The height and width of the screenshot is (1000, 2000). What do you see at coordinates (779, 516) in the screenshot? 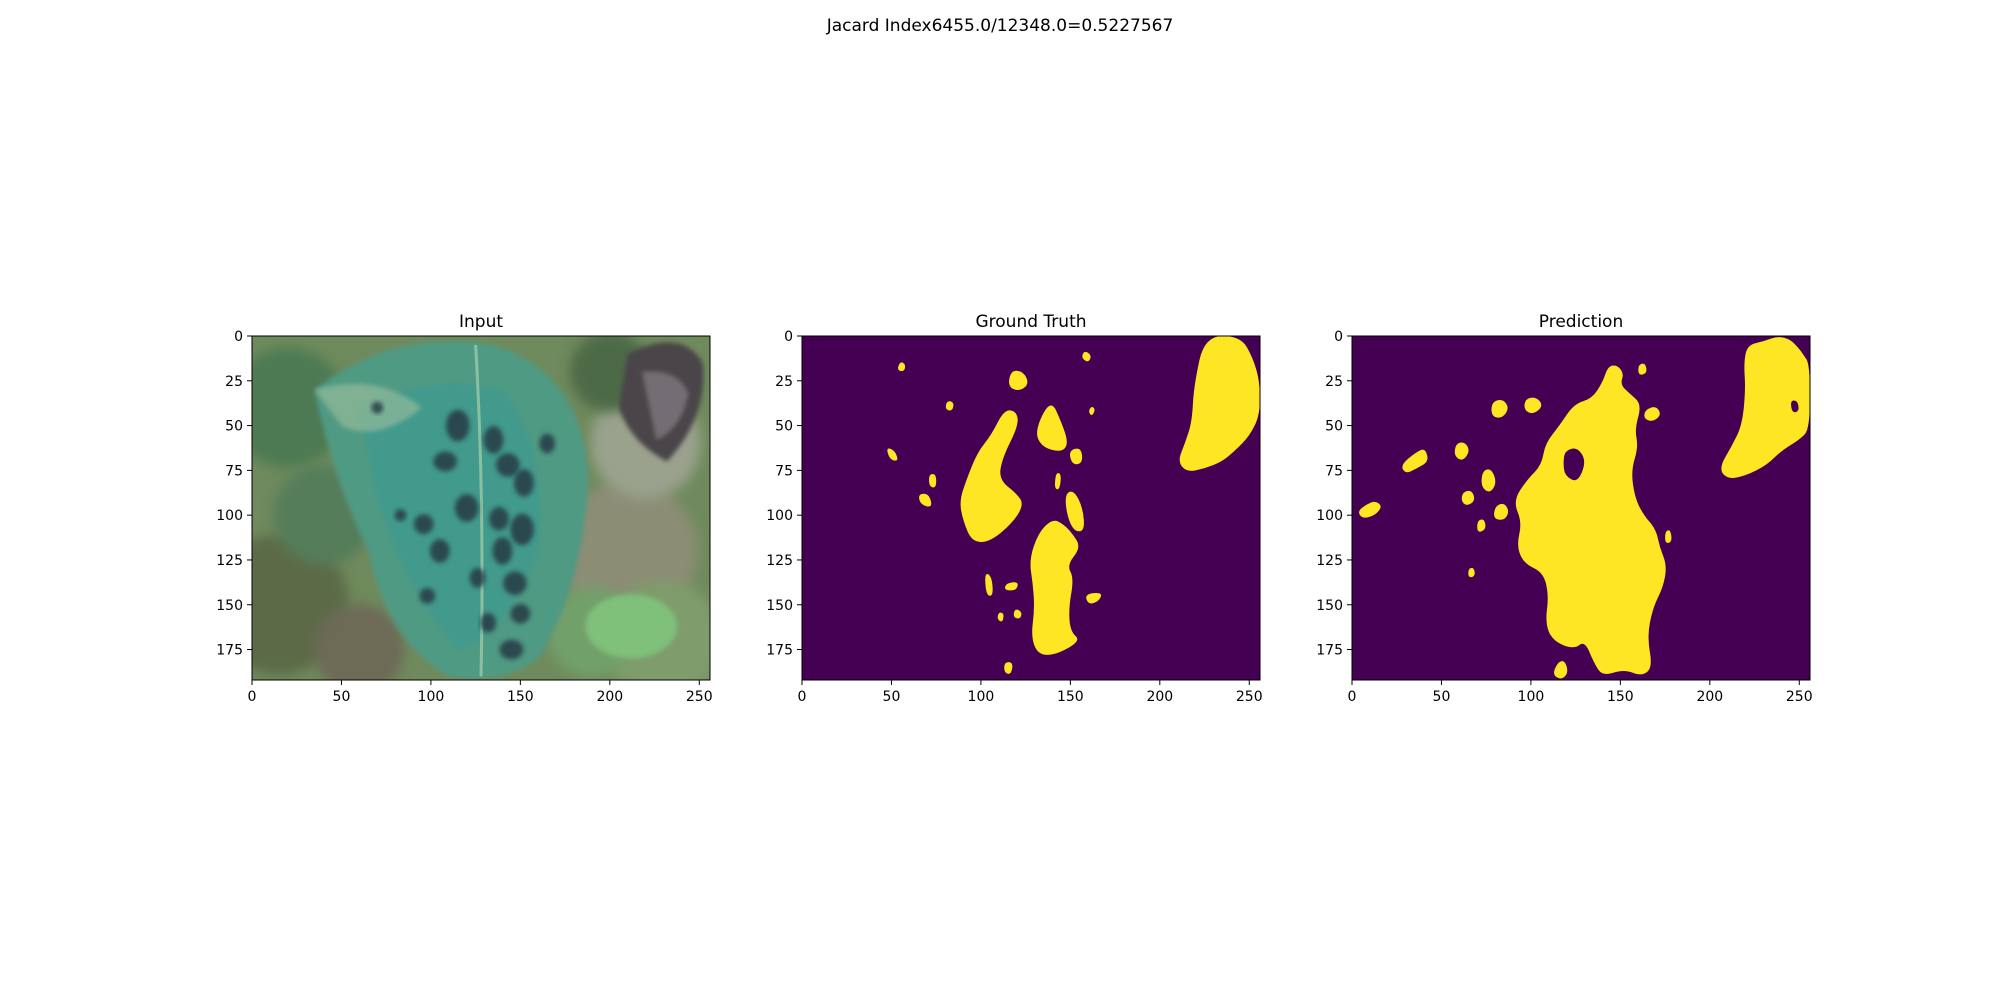
I see `ground-truth-ytick-label: 100` at bounding box center [779, 516].